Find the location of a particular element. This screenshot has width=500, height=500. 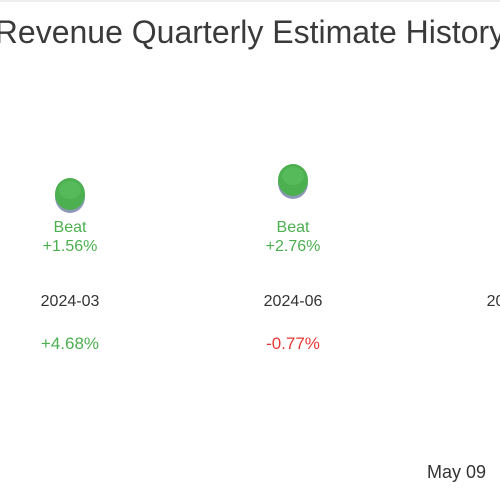

change-label: -0.77% is located at coordinates (293, 343).